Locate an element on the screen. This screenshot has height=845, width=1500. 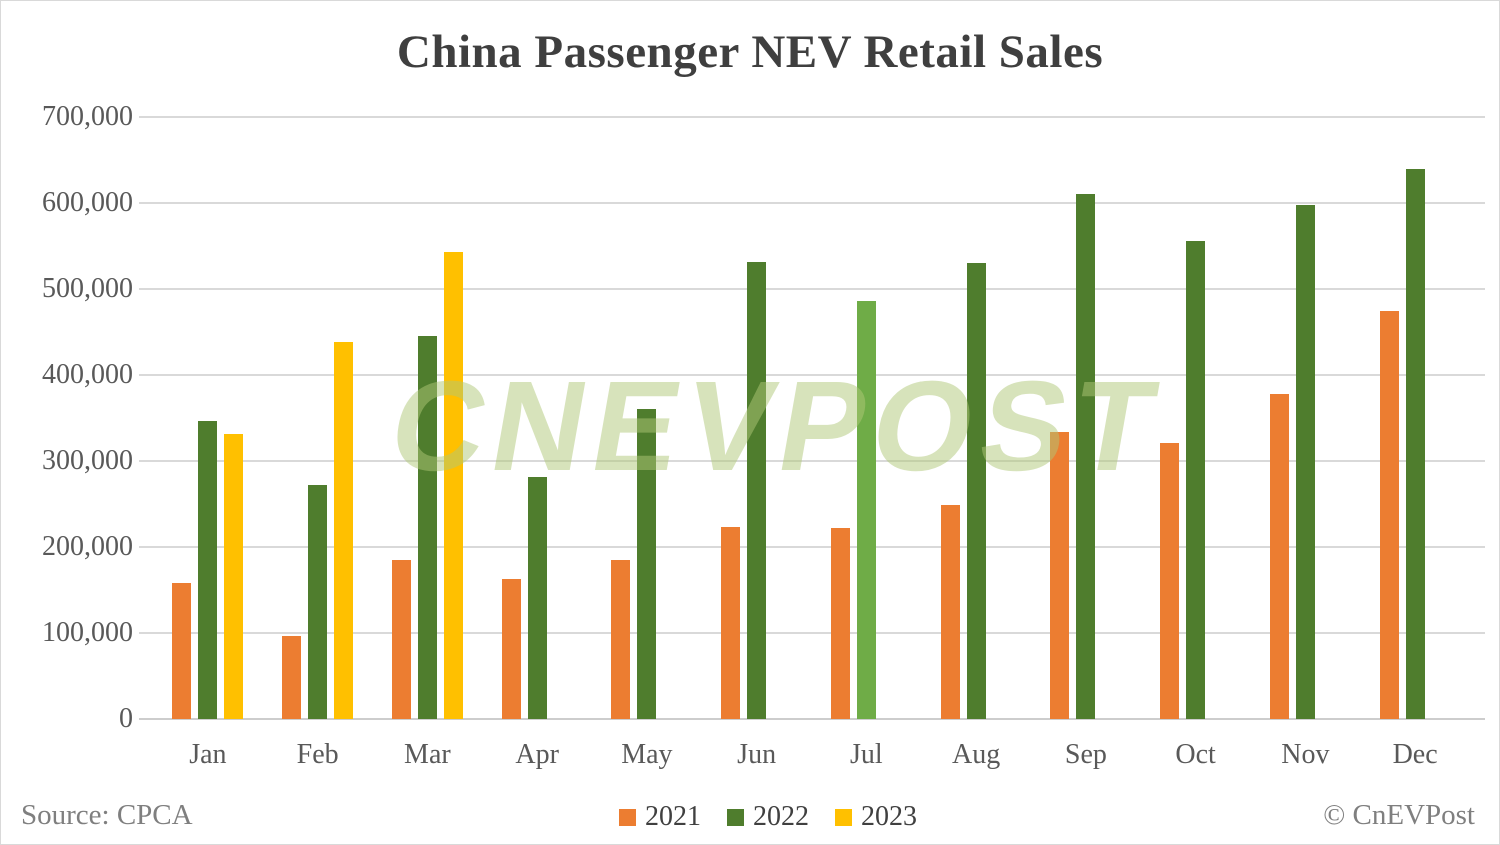
legend-item-2023: 2023 is located at coordinates (876, 817).